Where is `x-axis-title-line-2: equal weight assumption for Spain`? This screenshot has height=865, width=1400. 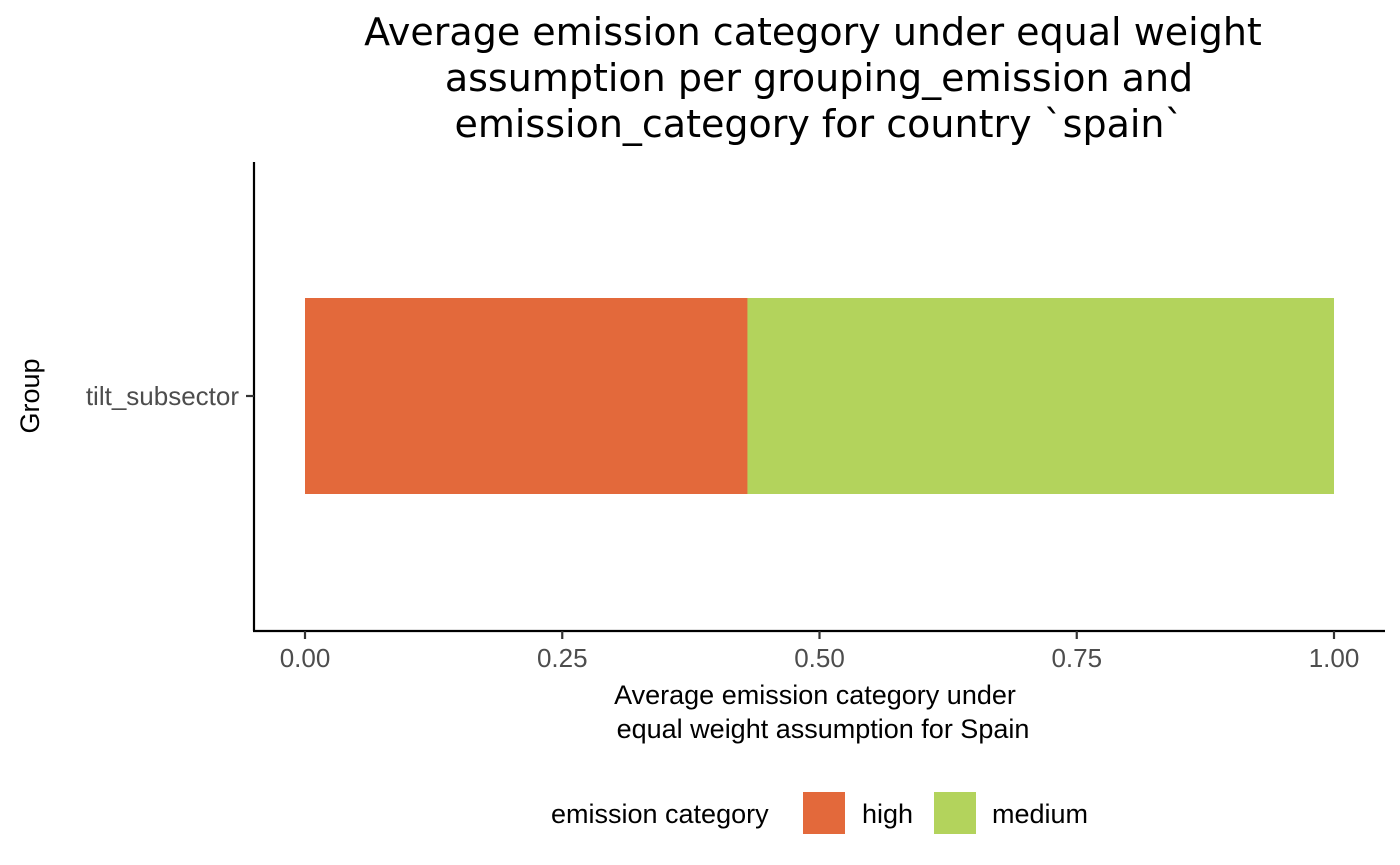 x-axis-title-line-2: equal weight assumption for Spain is located at coordinates (823, 729).